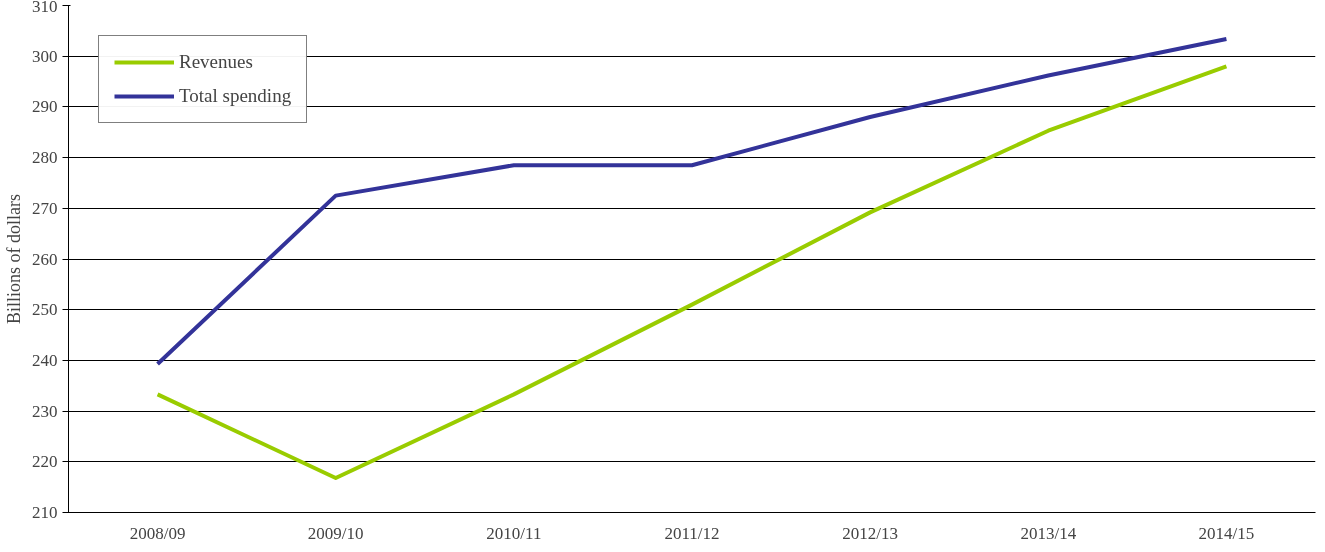 The width and height of the screenshot is (1325, 552). I want to click on y-tick-label: 240, so click(45, 360).